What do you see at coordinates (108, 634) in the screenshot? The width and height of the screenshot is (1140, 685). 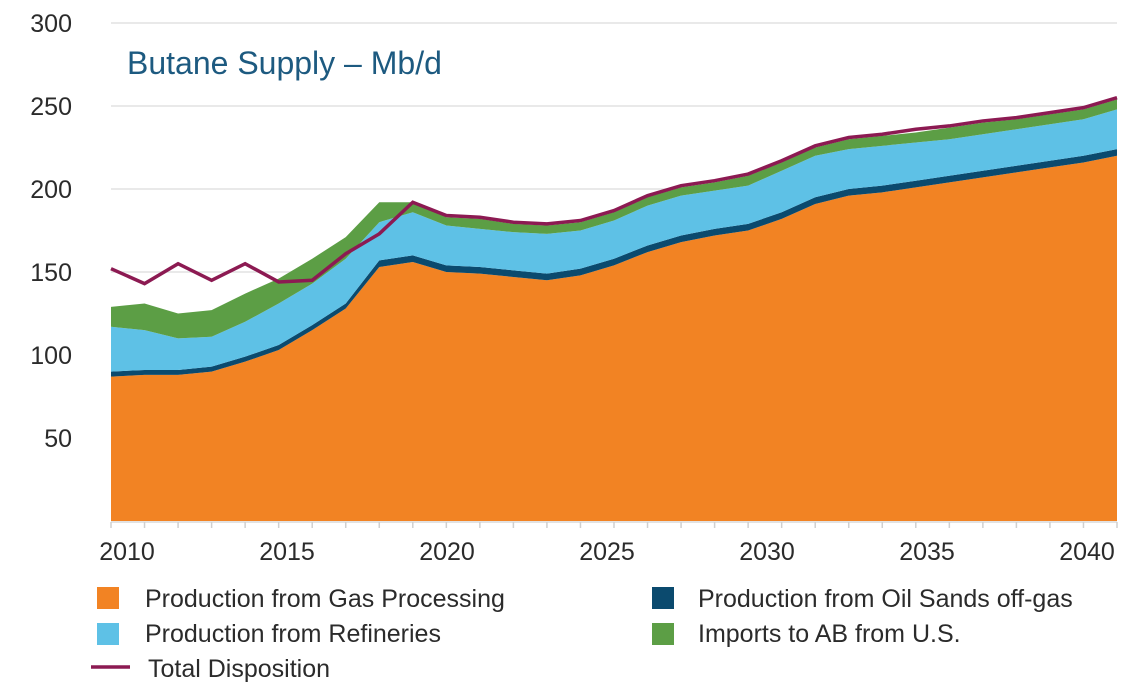 I see `legend-swatch-refineries` at bounding box center [108, 634].